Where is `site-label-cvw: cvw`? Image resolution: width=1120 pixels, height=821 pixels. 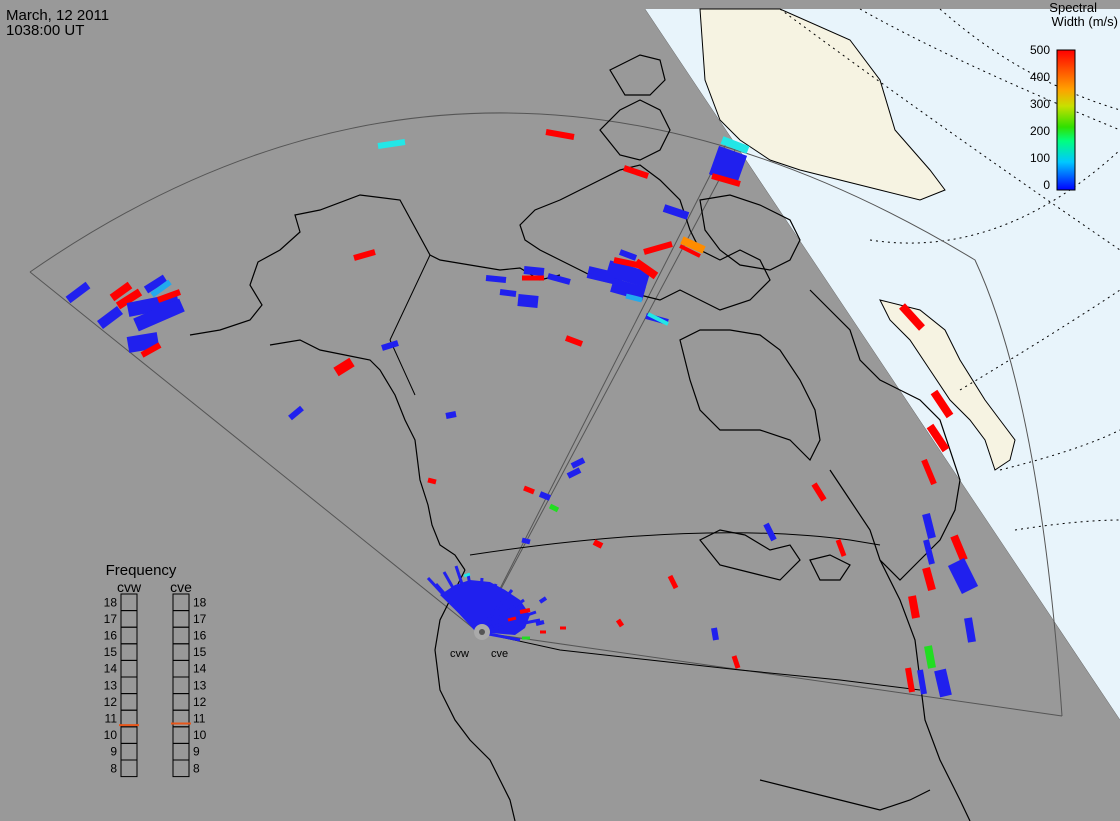
site-label-cvw: cvw is located at coordinates (459, 654).